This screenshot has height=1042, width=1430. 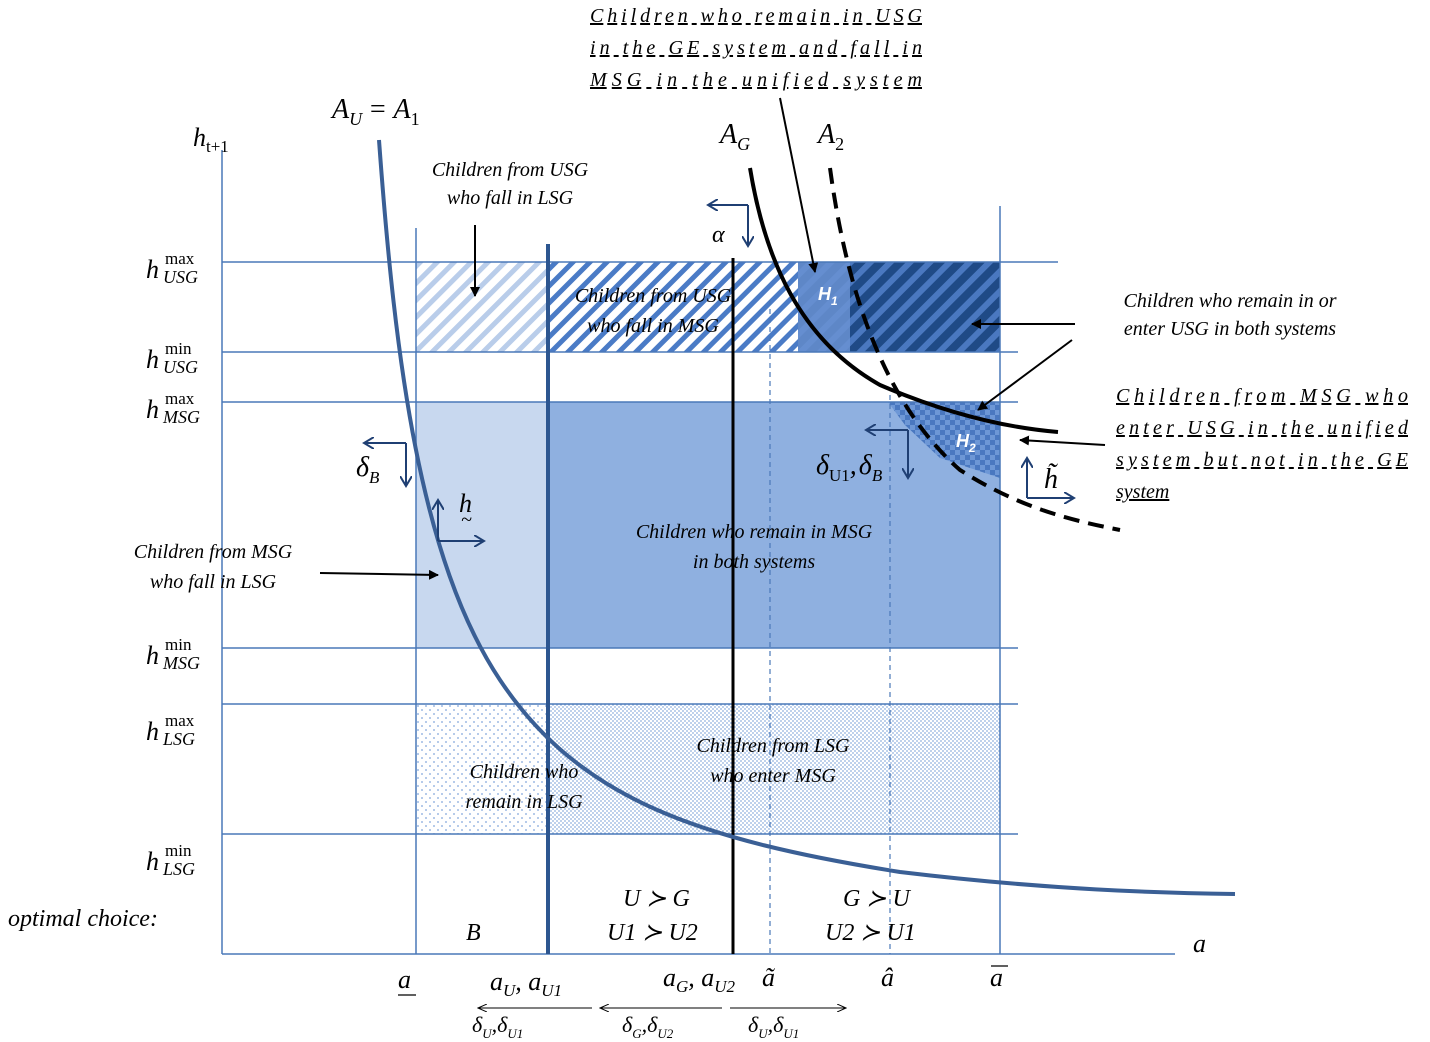 I want to click on h1-tag: H1, so click(x=828, y=296).